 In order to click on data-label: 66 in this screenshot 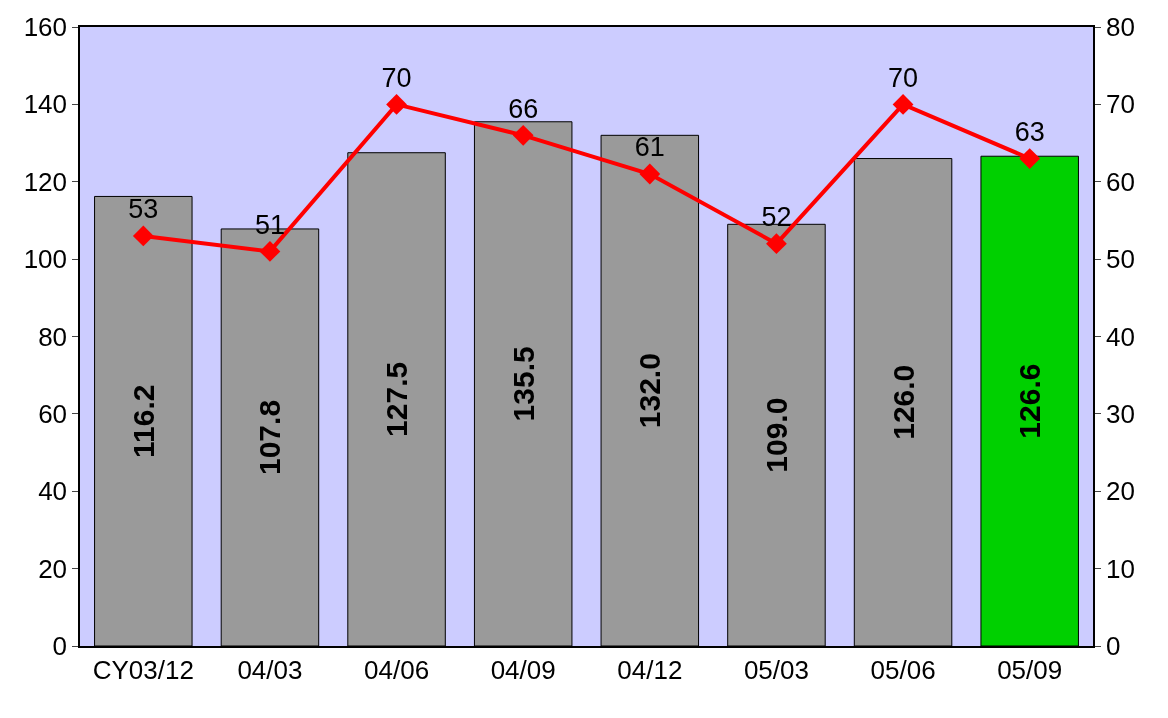, I will do `click(523, 108)`.